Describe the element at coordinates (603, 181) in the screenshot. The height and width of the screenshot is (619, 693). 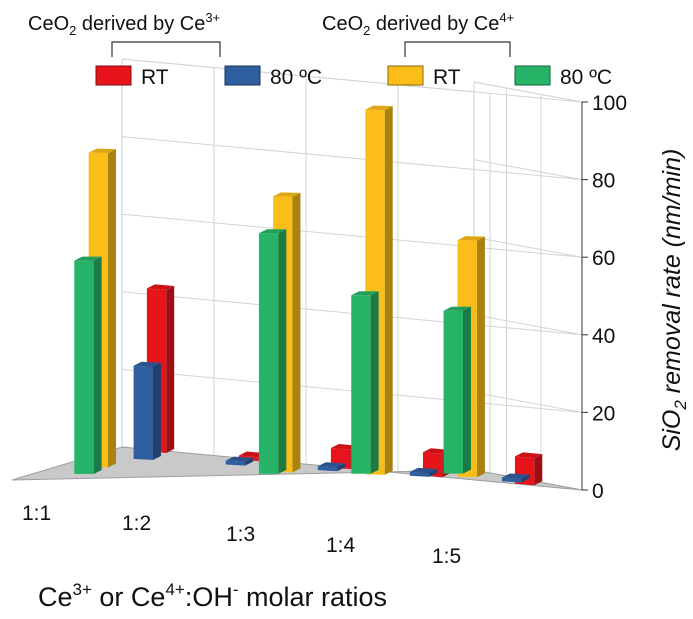
I see `y-tick-label: 80` at that location.